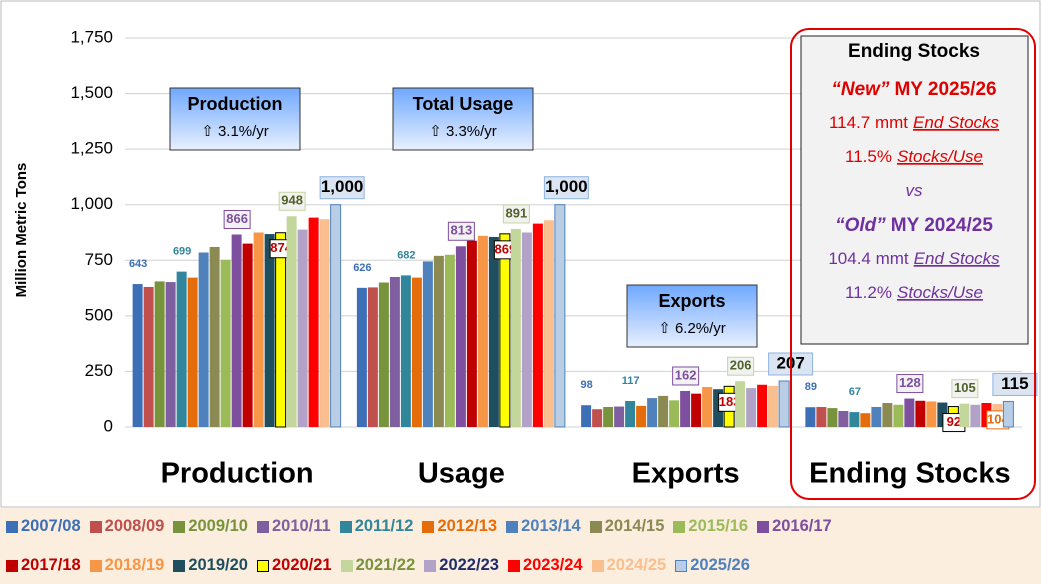 The height and width of the screenshot is (584, 1041). What do you see at coordinates (686, 474) in the screenshot?
I see `x-tick-label: Exports` at bounding box center [686, 474].